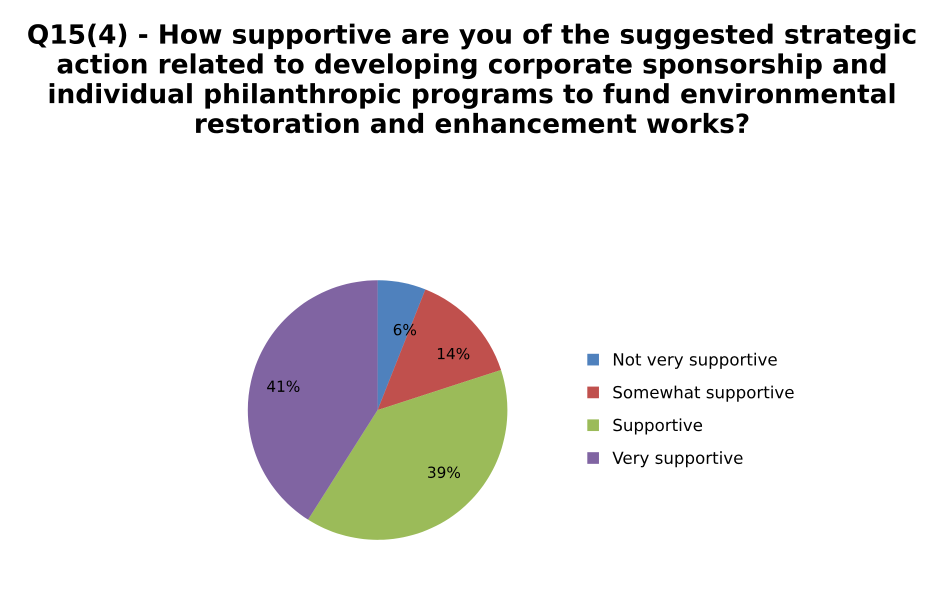 The height and width of the screenshot is (590, 944). I want to click on legend-label: Somewhat supportive, so click(703, 394).